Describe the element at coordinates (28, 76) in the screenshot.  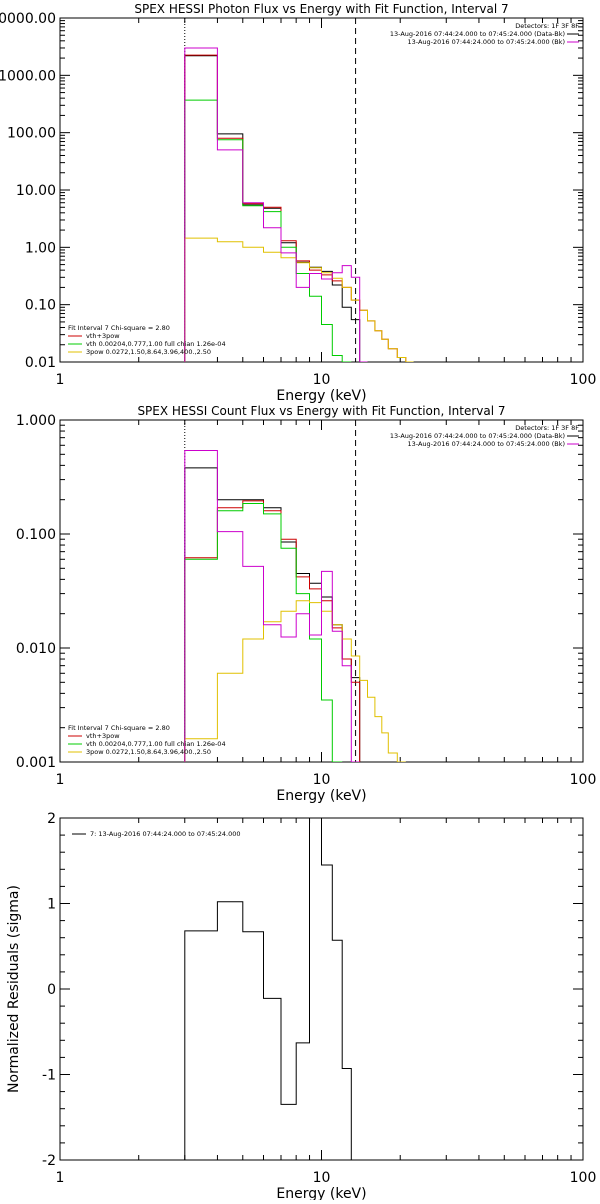
I see `p1-y-tick-label: 1000.00` at that location.